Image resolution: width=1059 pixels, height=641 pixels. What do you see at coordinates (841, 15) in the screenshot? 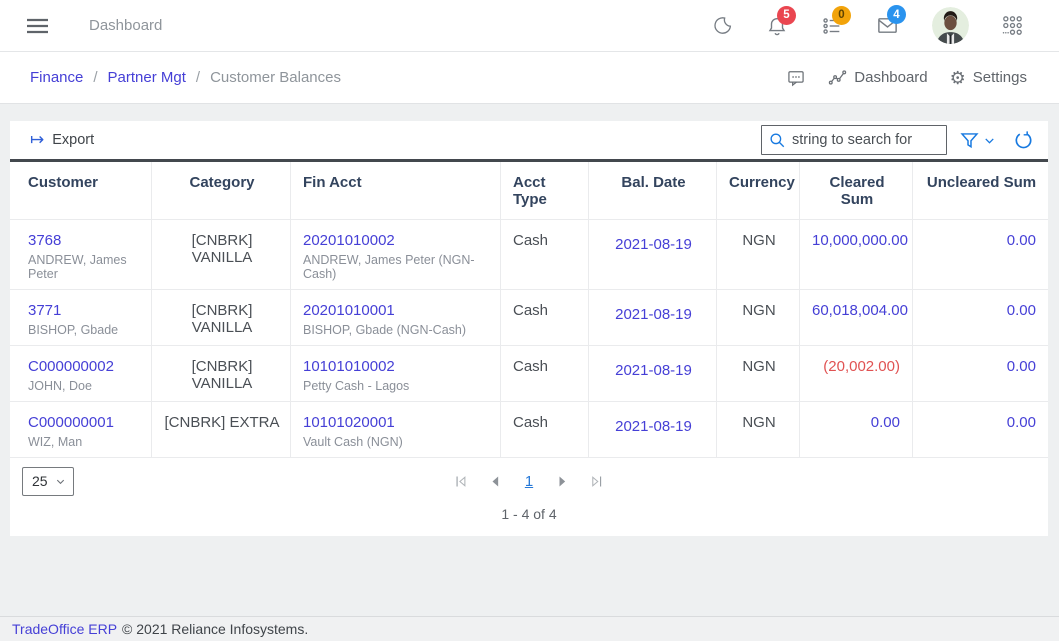
I see `tasks-badge: 0` at bounding box center [841, 15].